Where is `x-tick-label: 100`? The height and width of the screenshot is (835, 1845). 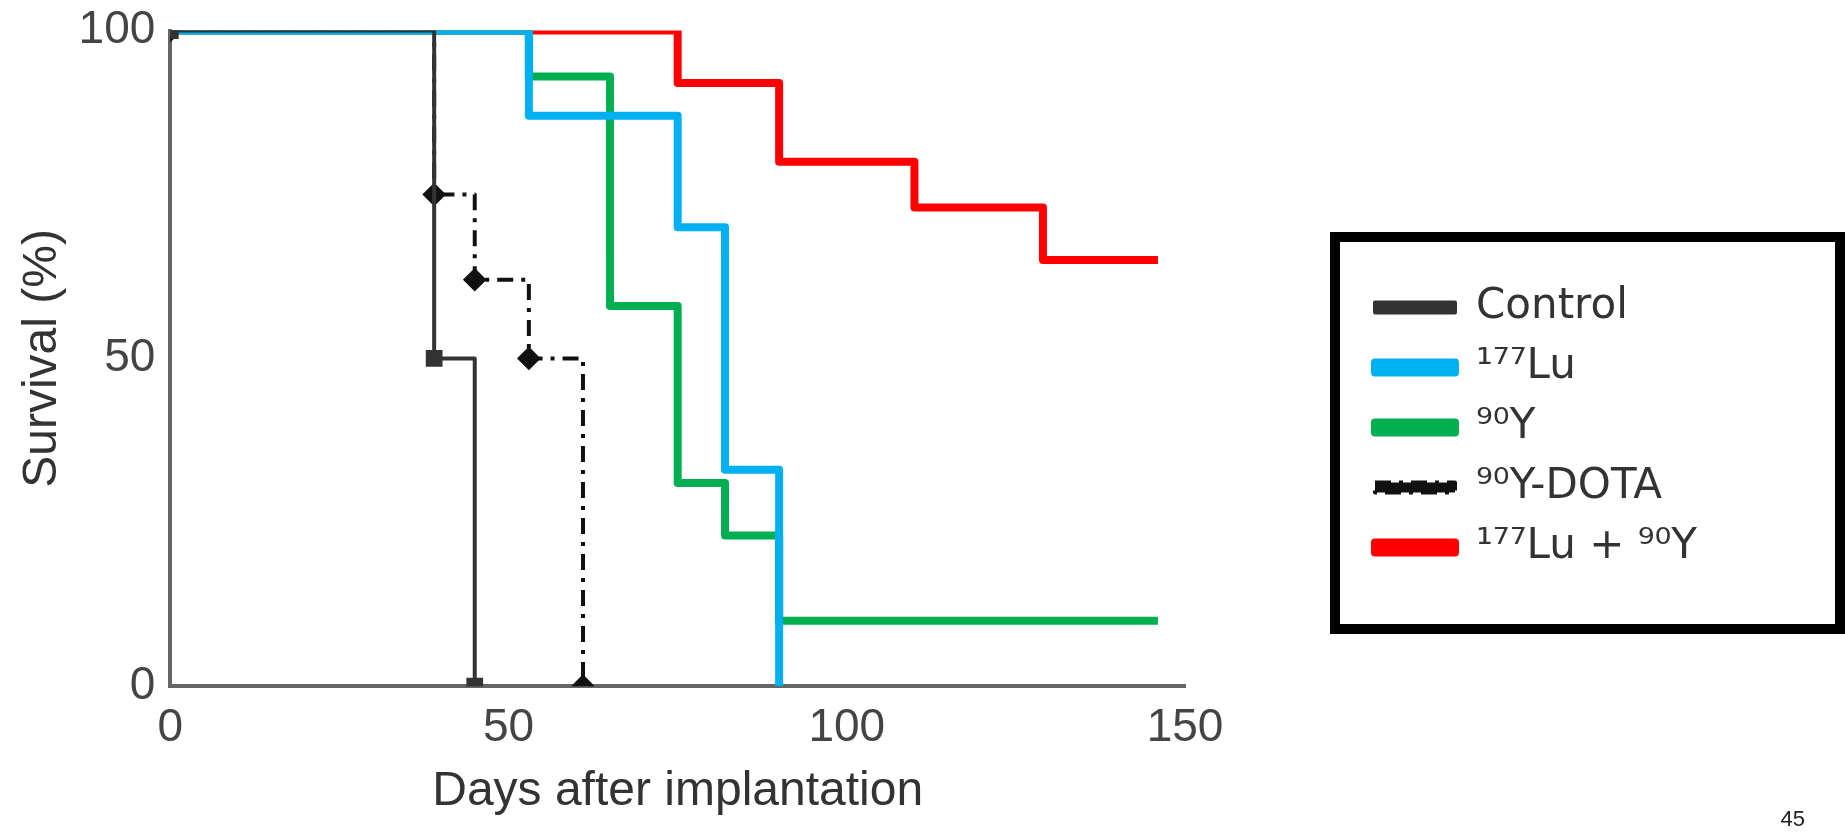 x-tick-label: 100 is located at coordinates (847, 725).